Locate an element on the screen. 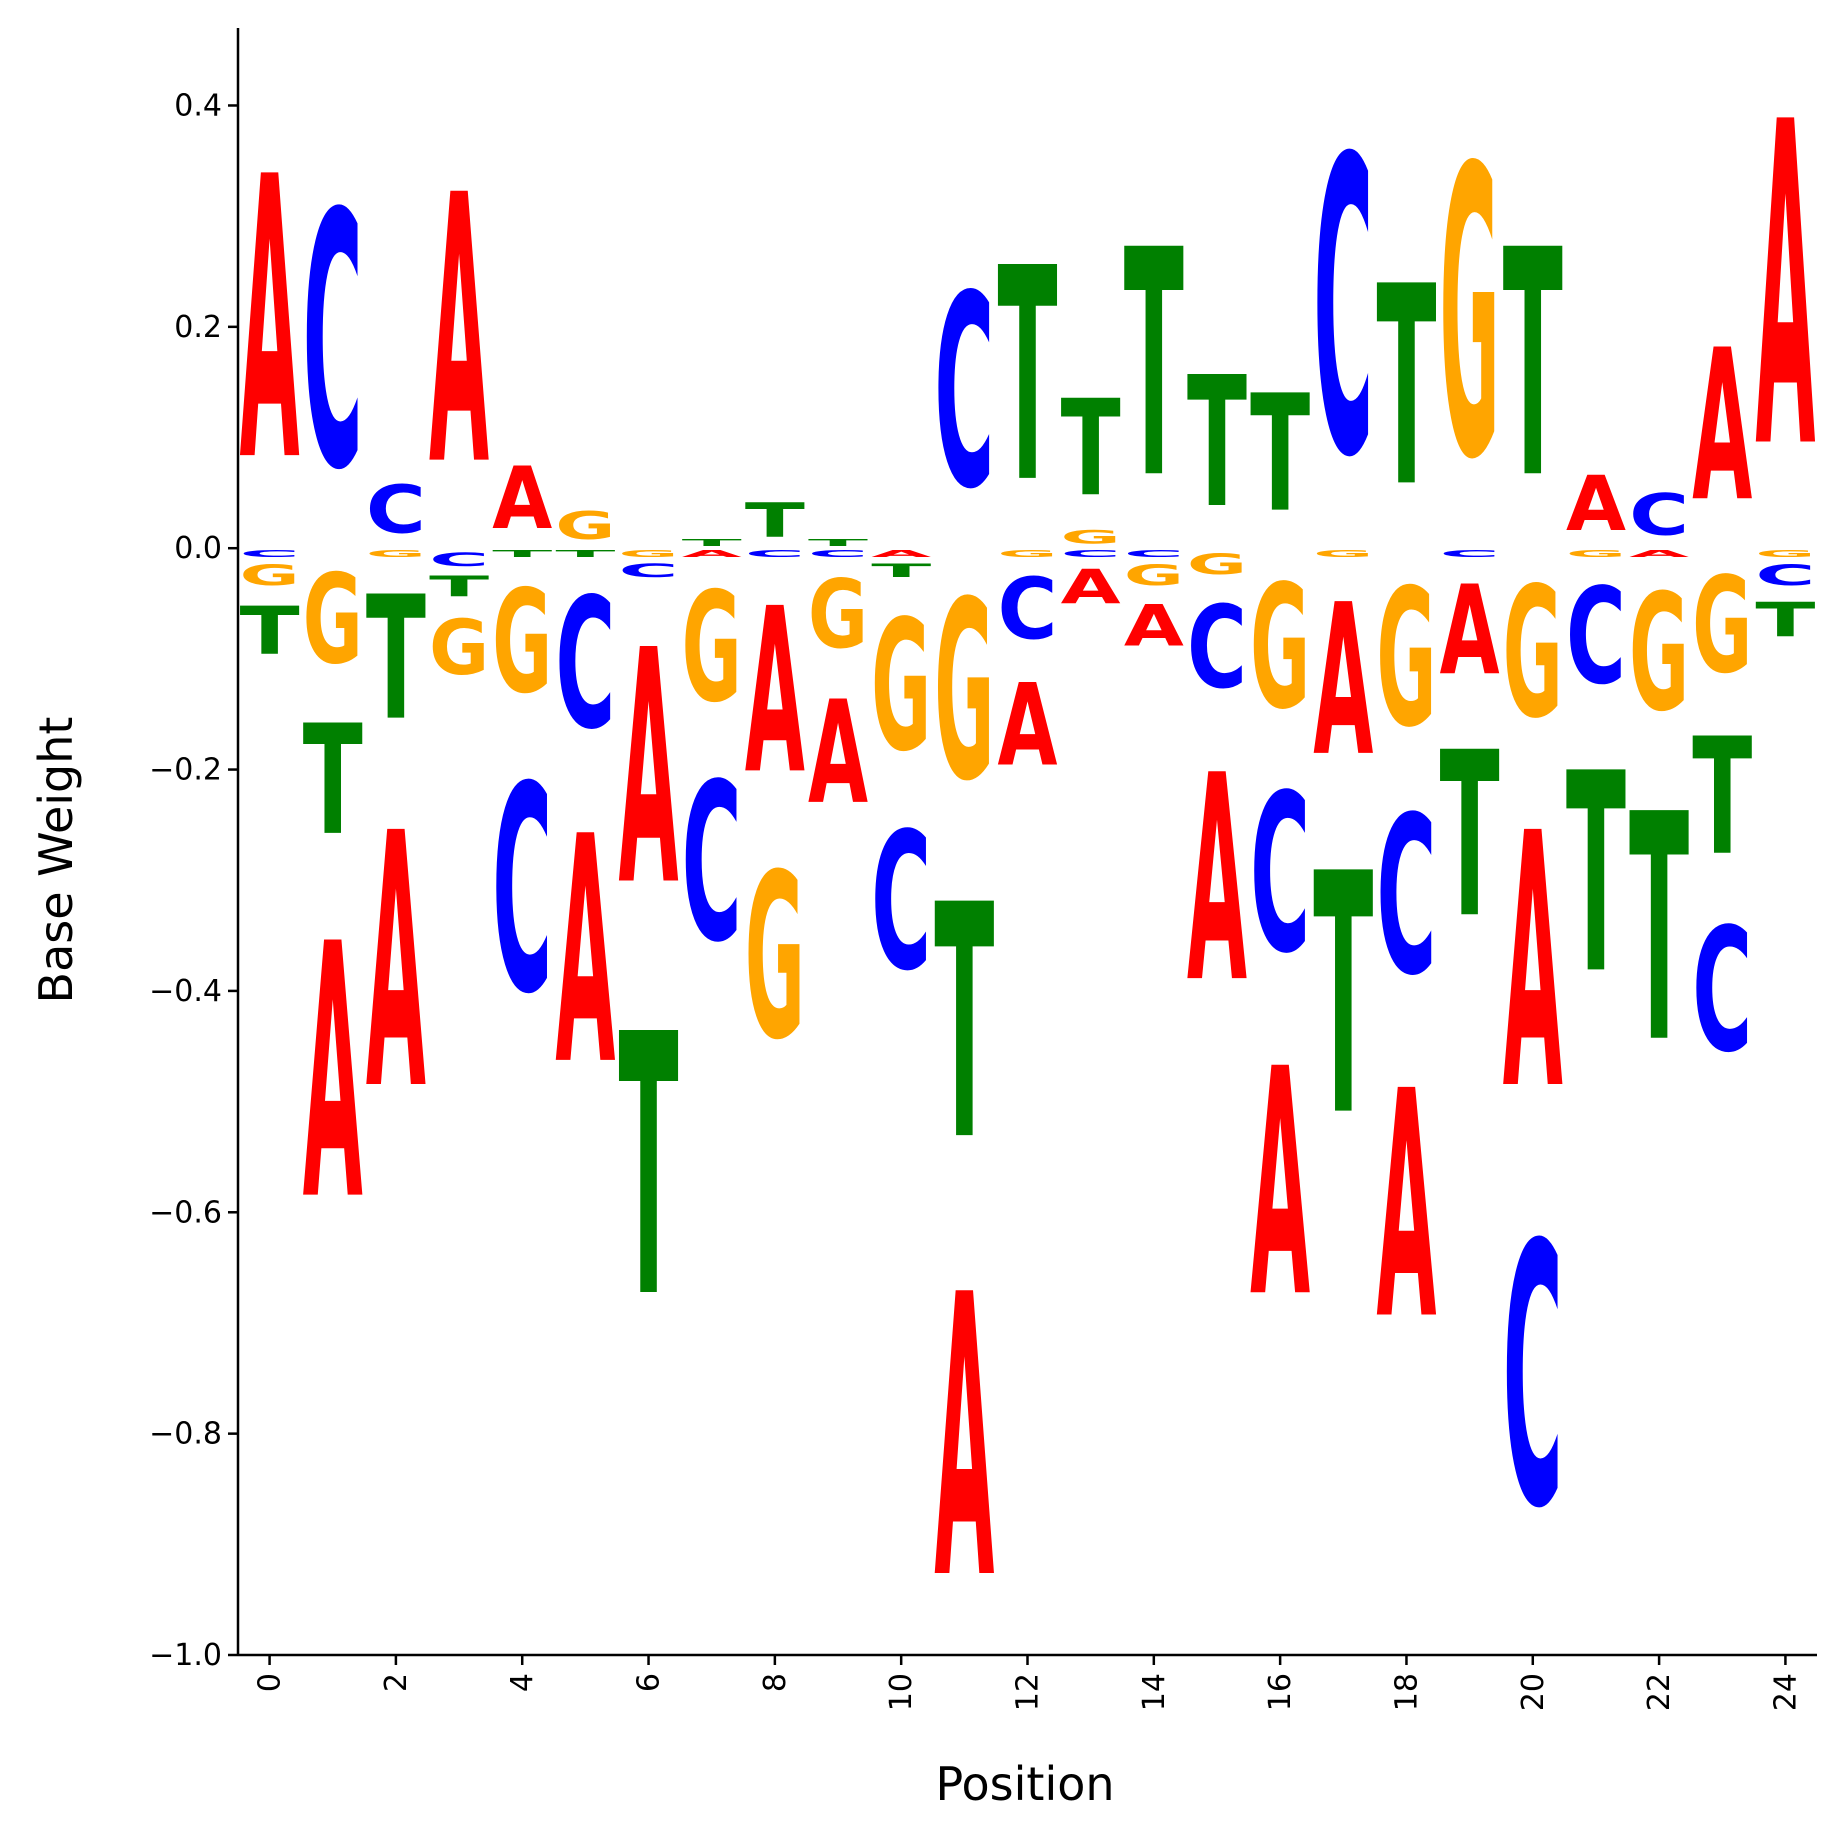  x-tick-label: 2 is located at coordinates (396, 1682).